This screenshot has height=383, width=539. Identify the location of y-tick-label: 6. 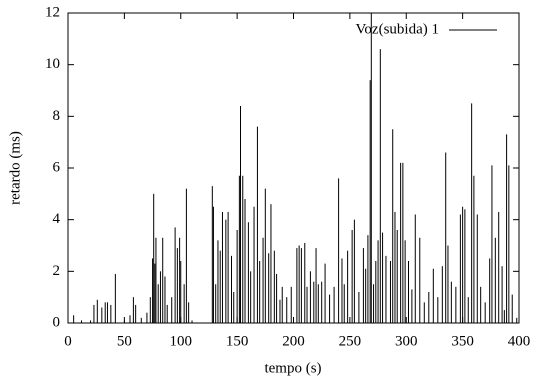
(57, 167).